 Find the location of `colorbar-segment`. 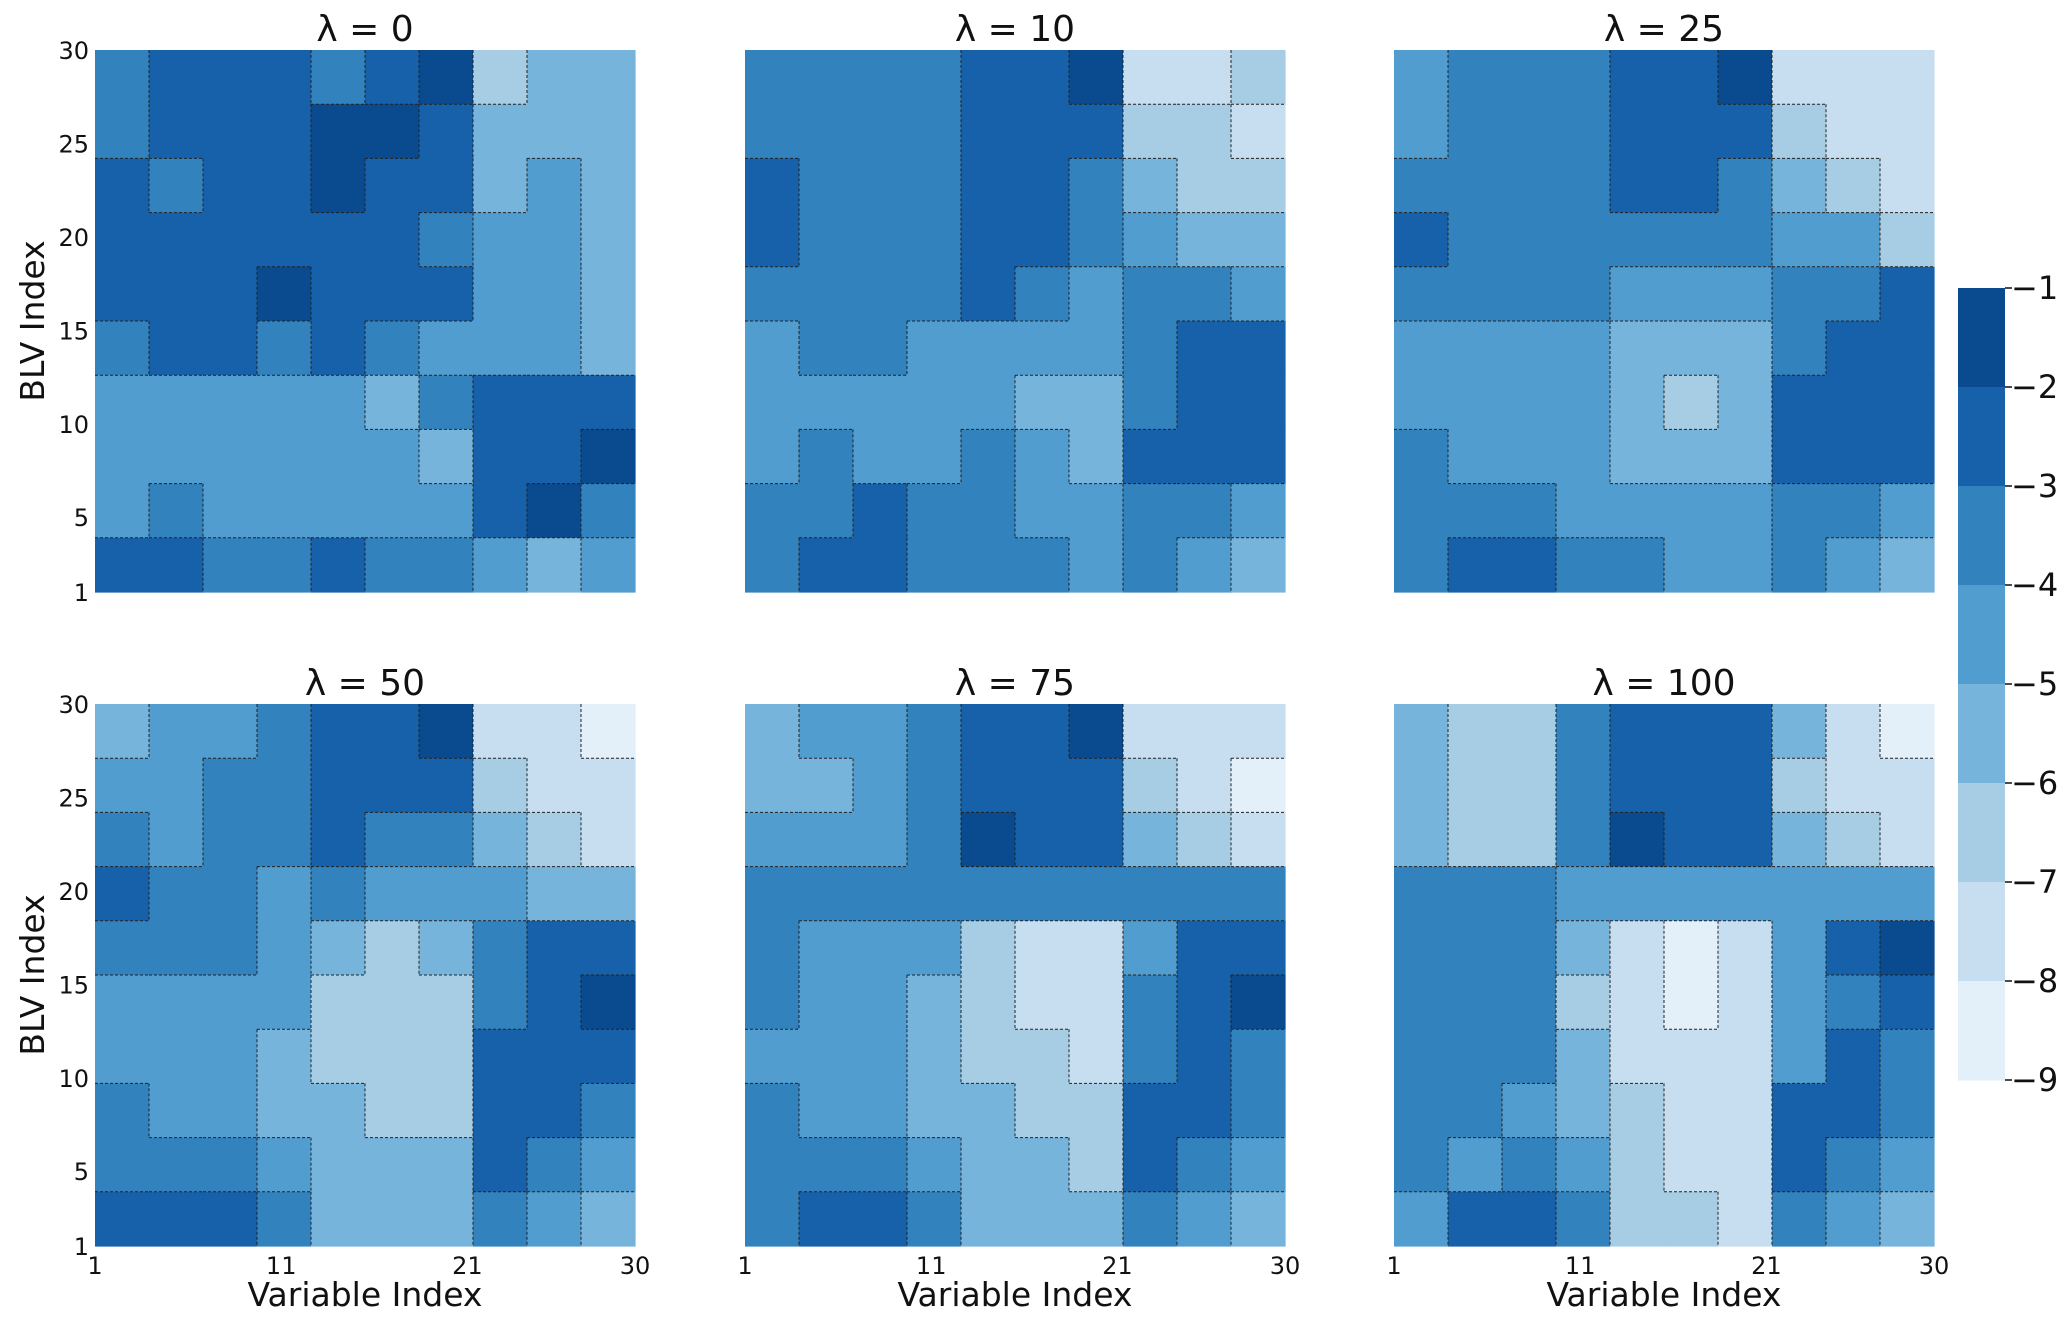

colorbar-segment is located at coordinates (1981, 734).